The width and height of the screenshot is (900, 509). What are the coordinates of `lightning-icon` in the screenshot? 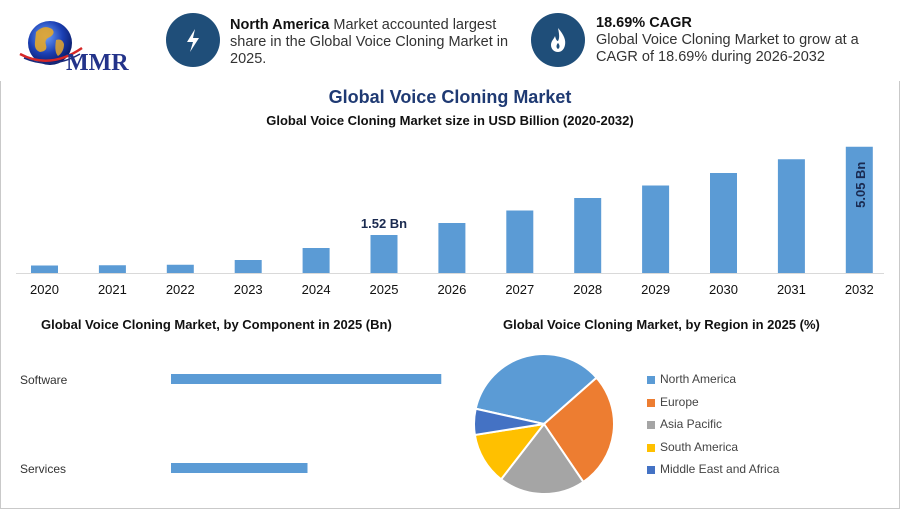 It's located at (193, 40).